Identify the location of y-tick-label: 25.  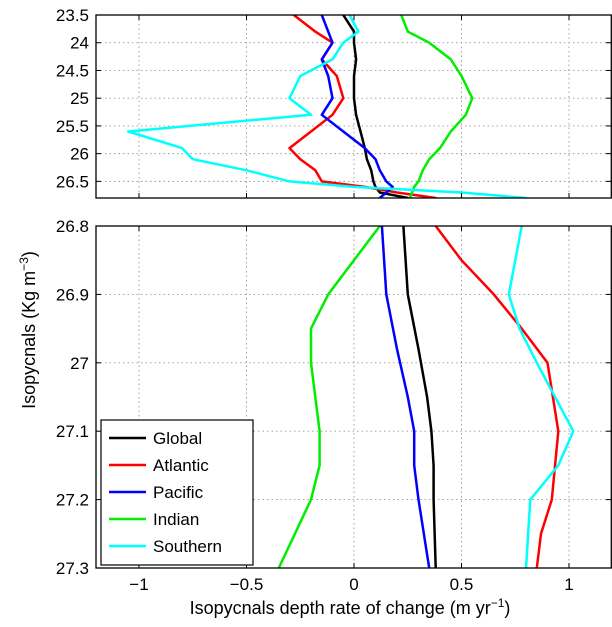
(79, 98).